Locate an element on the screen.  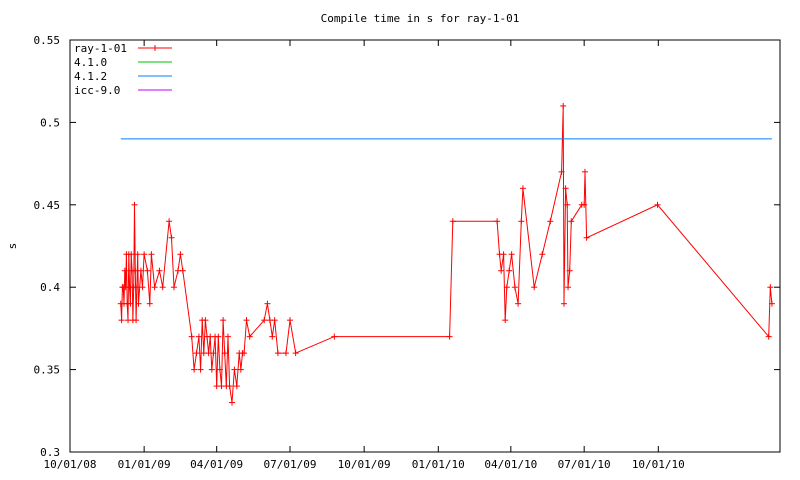
y-tick-label: 0.45 is located at coordinates (47, 205).